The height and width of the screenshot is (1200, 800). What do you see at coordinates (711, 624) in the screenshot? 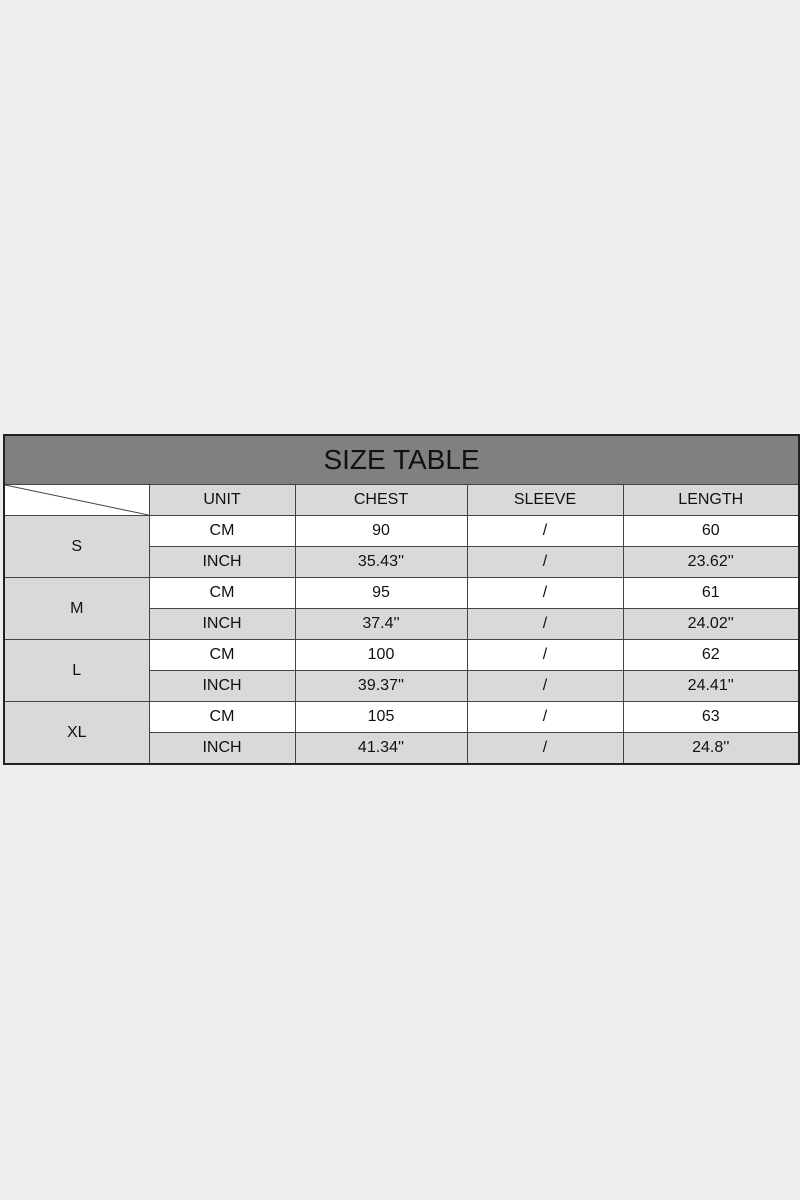
I see `length-cell: 24.02''` at bounding box center [711, 624].